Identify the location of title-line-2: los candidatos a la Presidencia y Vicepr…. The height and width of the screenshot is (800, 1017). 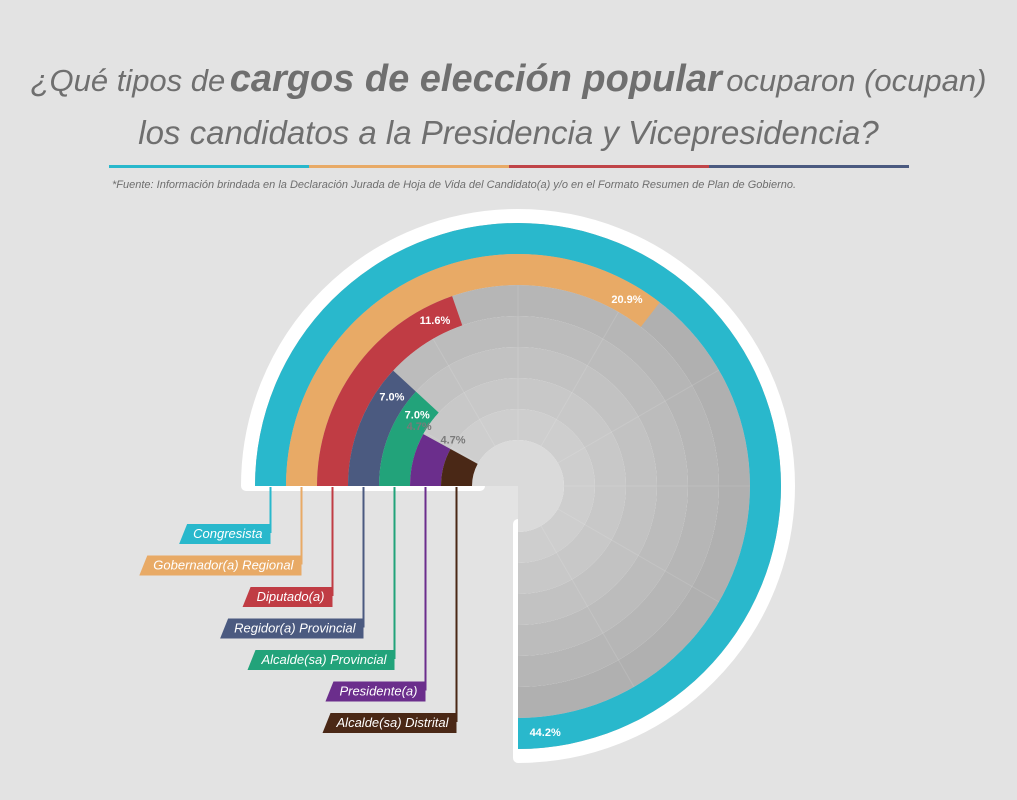
(508, 132).